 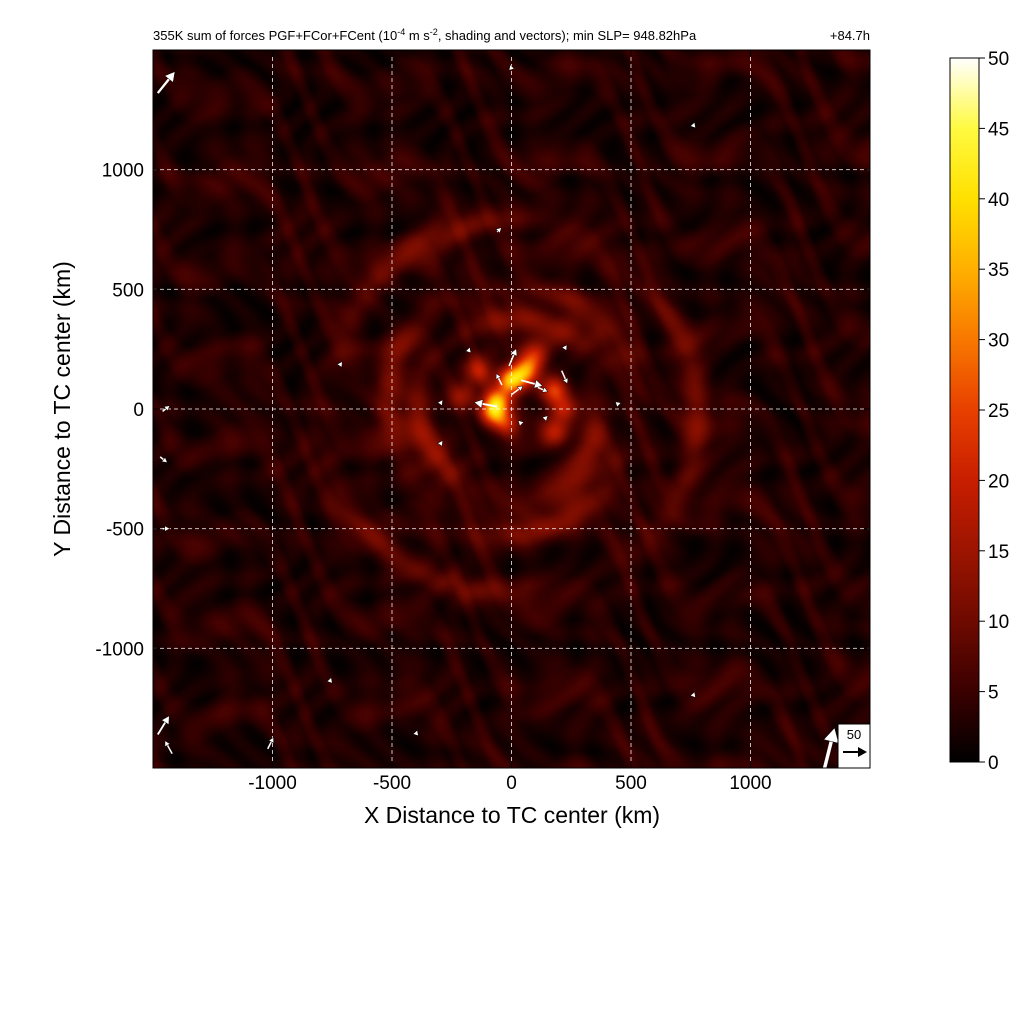 I want to click on colorbar-tick-label: 10, so click(x=998, y=622).